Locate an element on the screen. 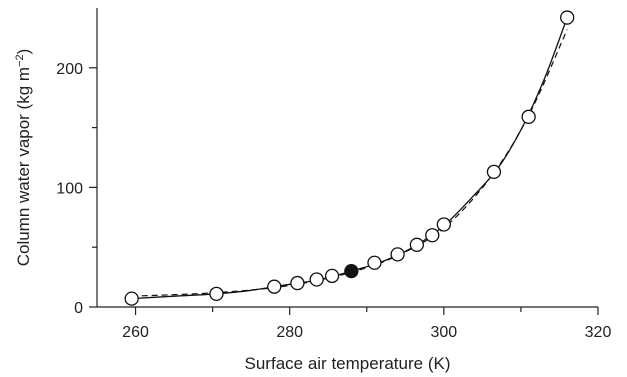 Image resolution: width=627 pixels, height=377 pixels. y-axis-title-superscript: −2 is located at coordinates (20, 60).